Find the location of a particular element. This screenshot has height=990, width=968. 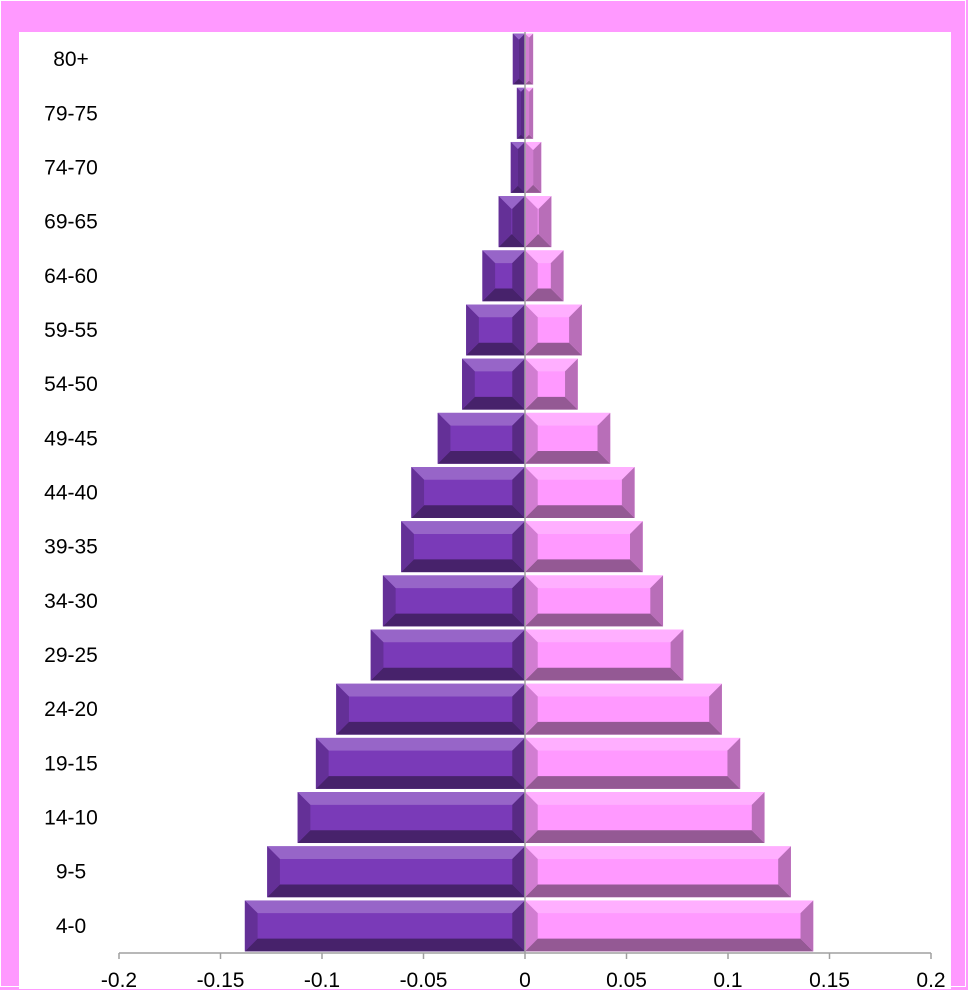

bar-right-80+ is located at coordinates (529, 59).